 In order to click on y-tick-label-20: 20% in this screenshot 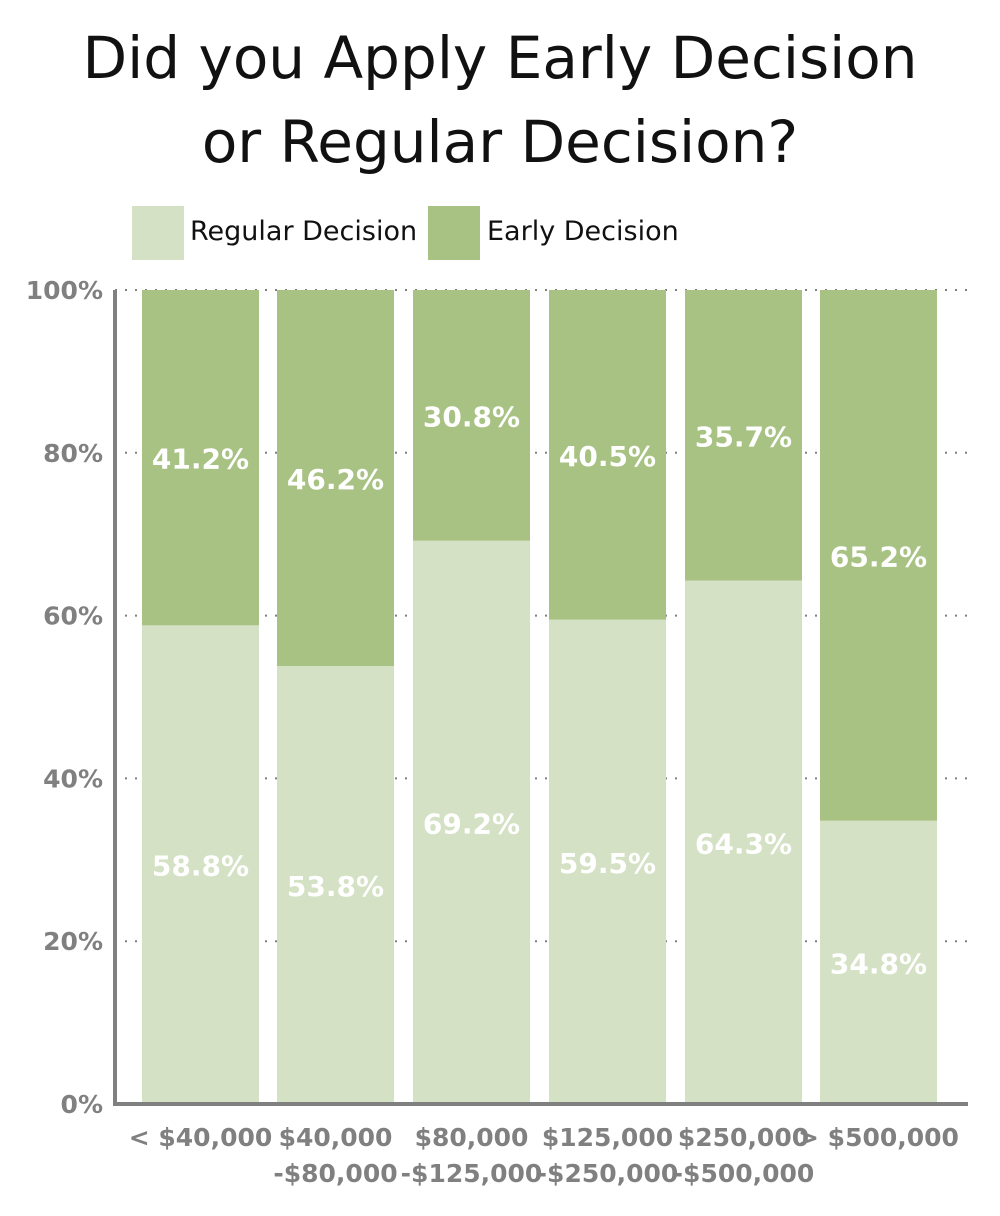, I will do `click(73, 941)`.